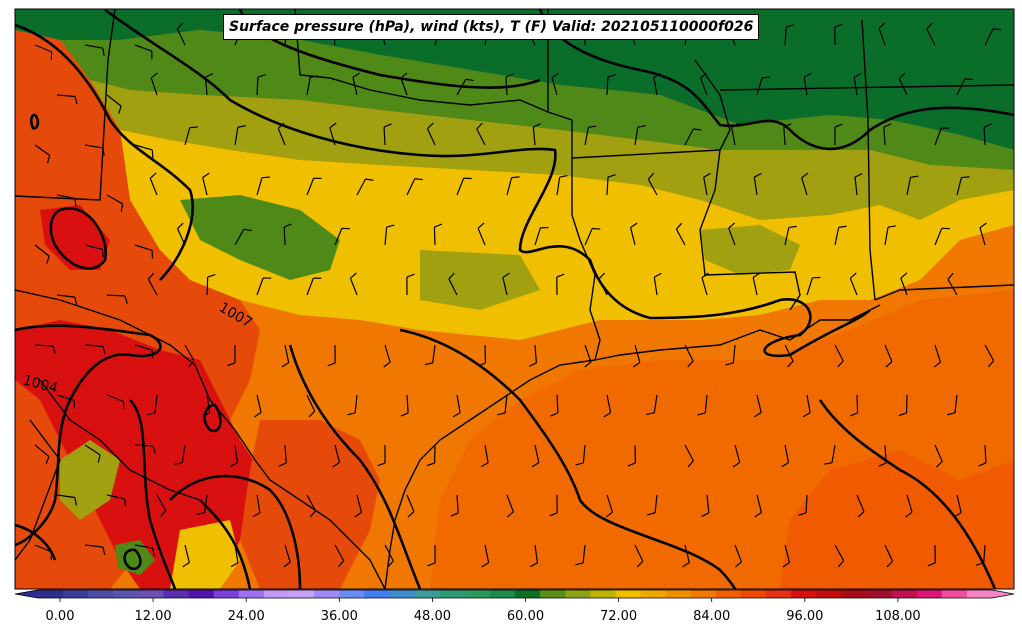 The image size is (1022, 633). What do you see at coordinates (868, 160) in the screenshot?
I see `border-ms-al` at bounding box center [868, 160].